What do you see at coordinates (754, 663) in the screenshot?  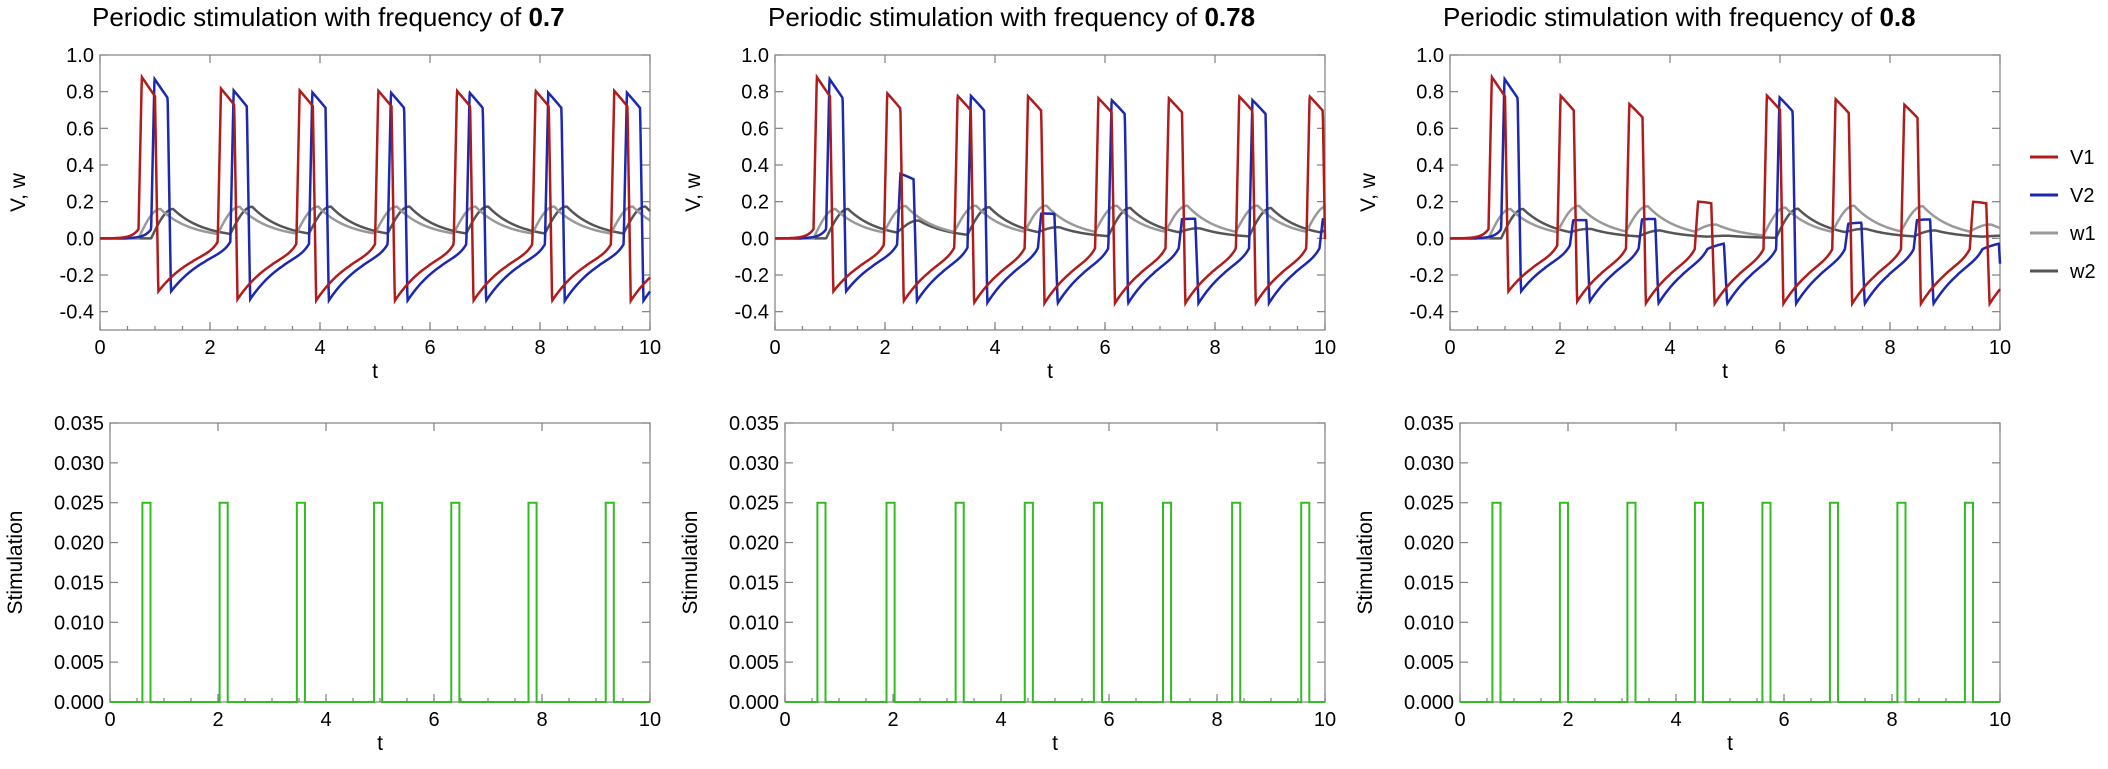 I see `y-tick-label: 0.005` at bounding box center [754, 663].